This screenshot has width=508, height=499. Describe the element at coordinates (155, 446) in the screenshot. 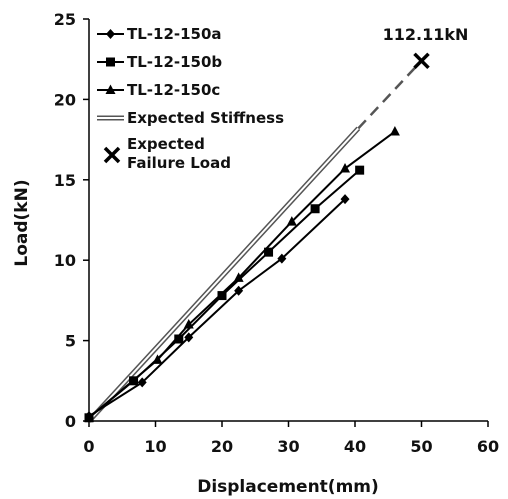

I see `x-tick-label: 10` at that location.